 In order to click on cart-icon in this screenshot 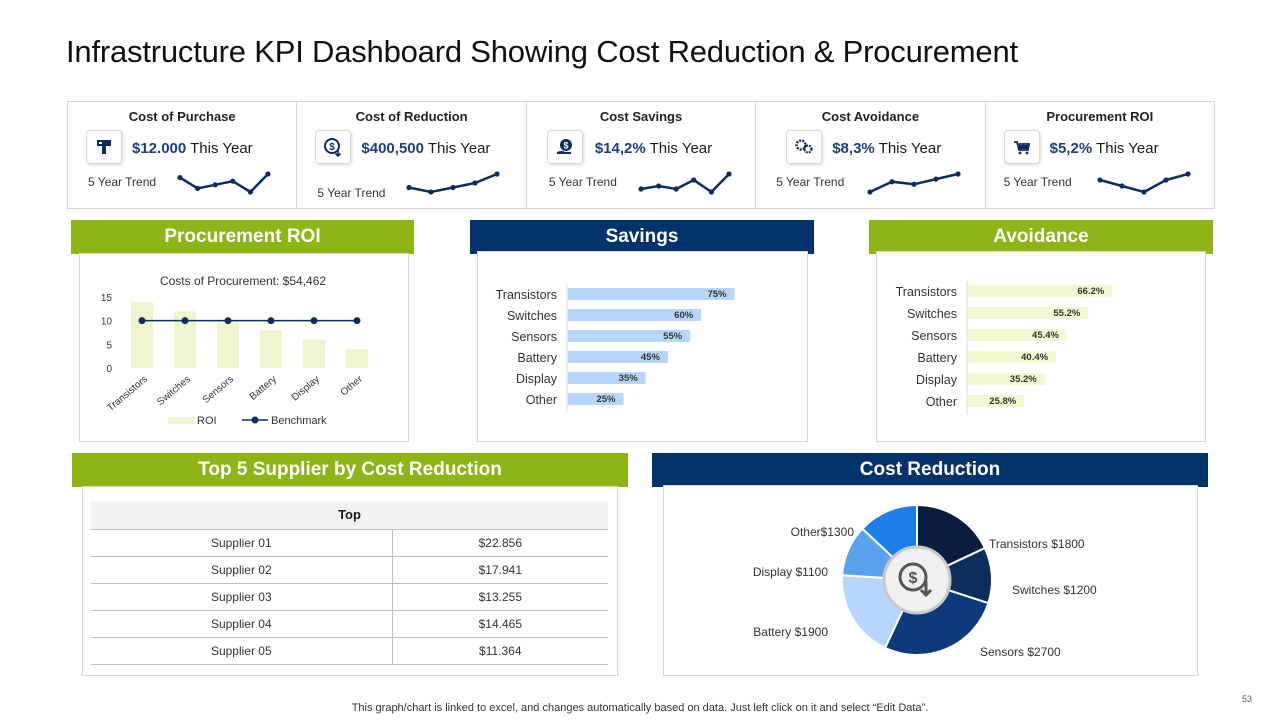, I will do `click(1021, 147)`.